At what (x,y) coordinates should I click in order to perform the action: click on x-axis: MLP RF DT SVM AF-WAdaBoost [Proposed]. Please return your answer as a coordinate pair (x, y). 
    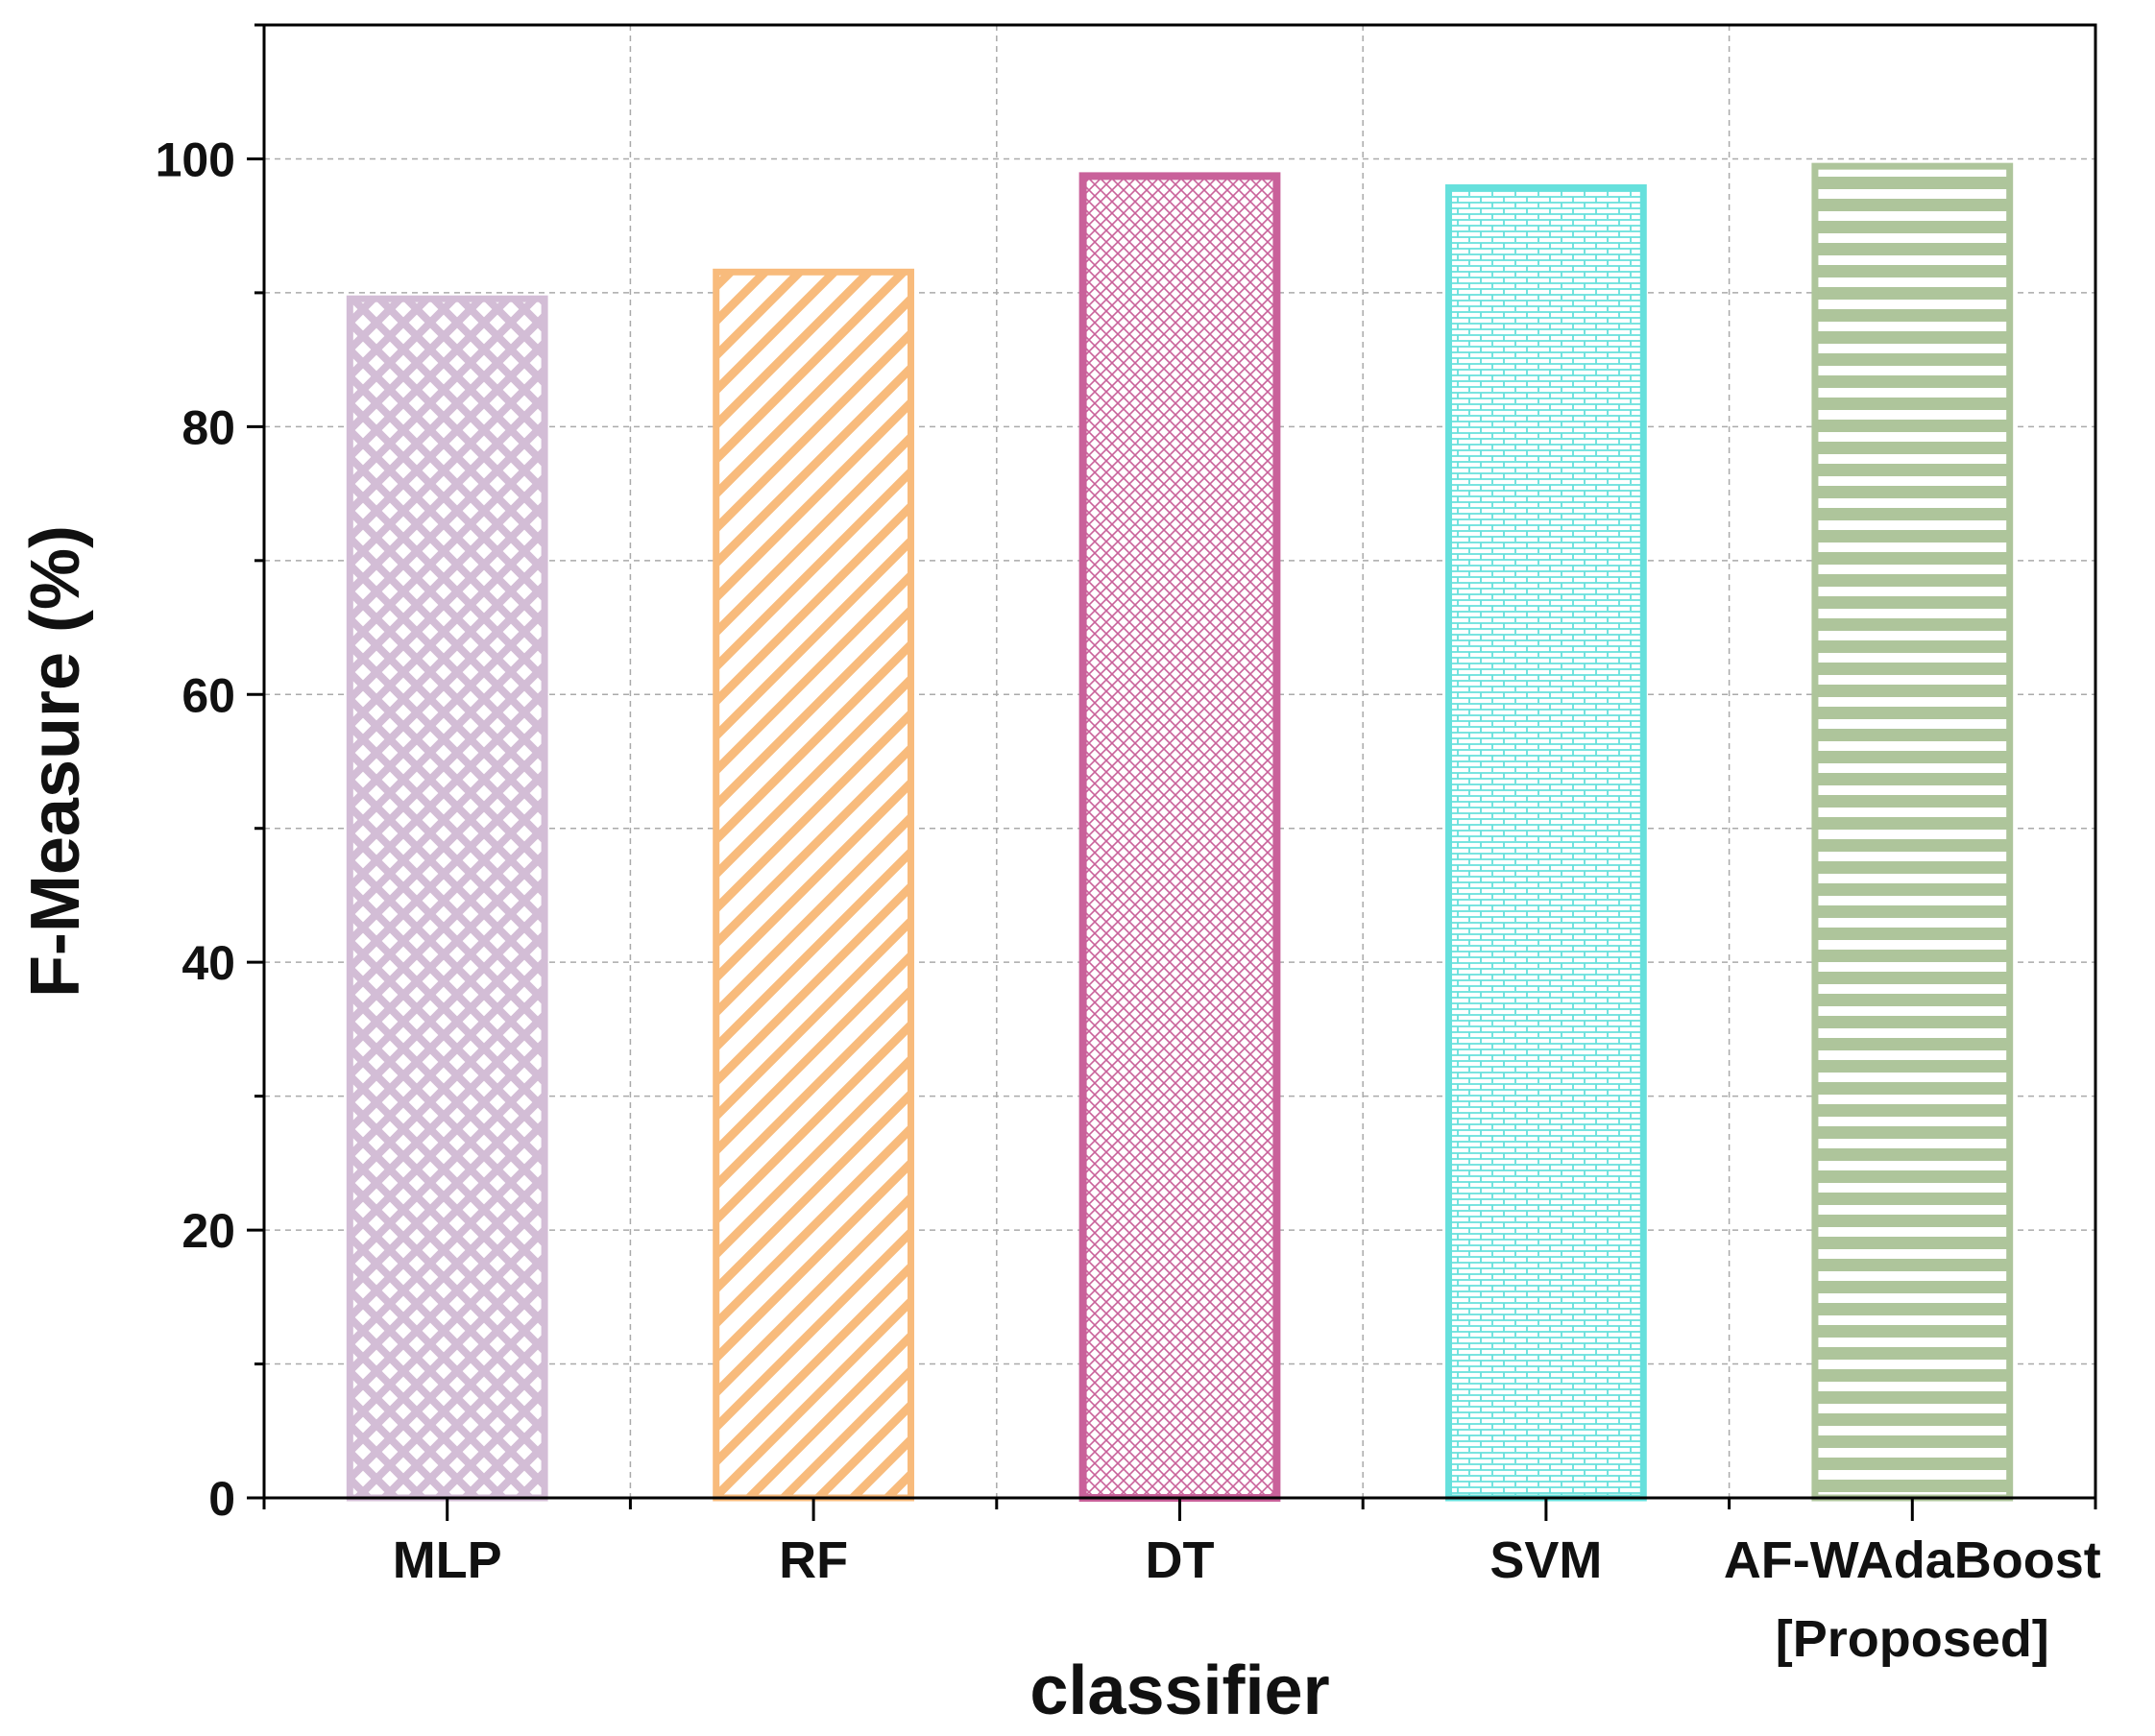
    Looking at the image, I should click on (1181, 1583).